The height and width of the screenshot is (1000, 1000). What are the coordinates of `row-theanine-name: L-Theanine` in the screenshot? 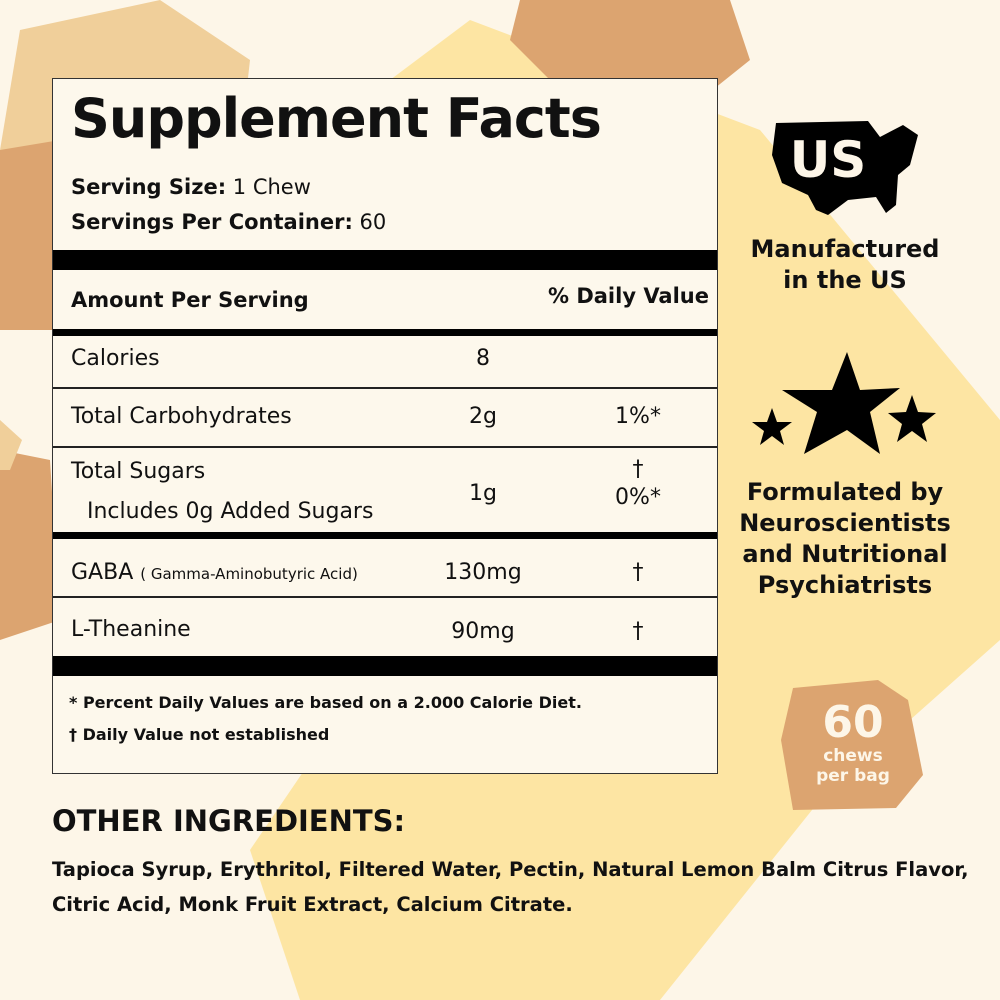 It's located at (131, 629).